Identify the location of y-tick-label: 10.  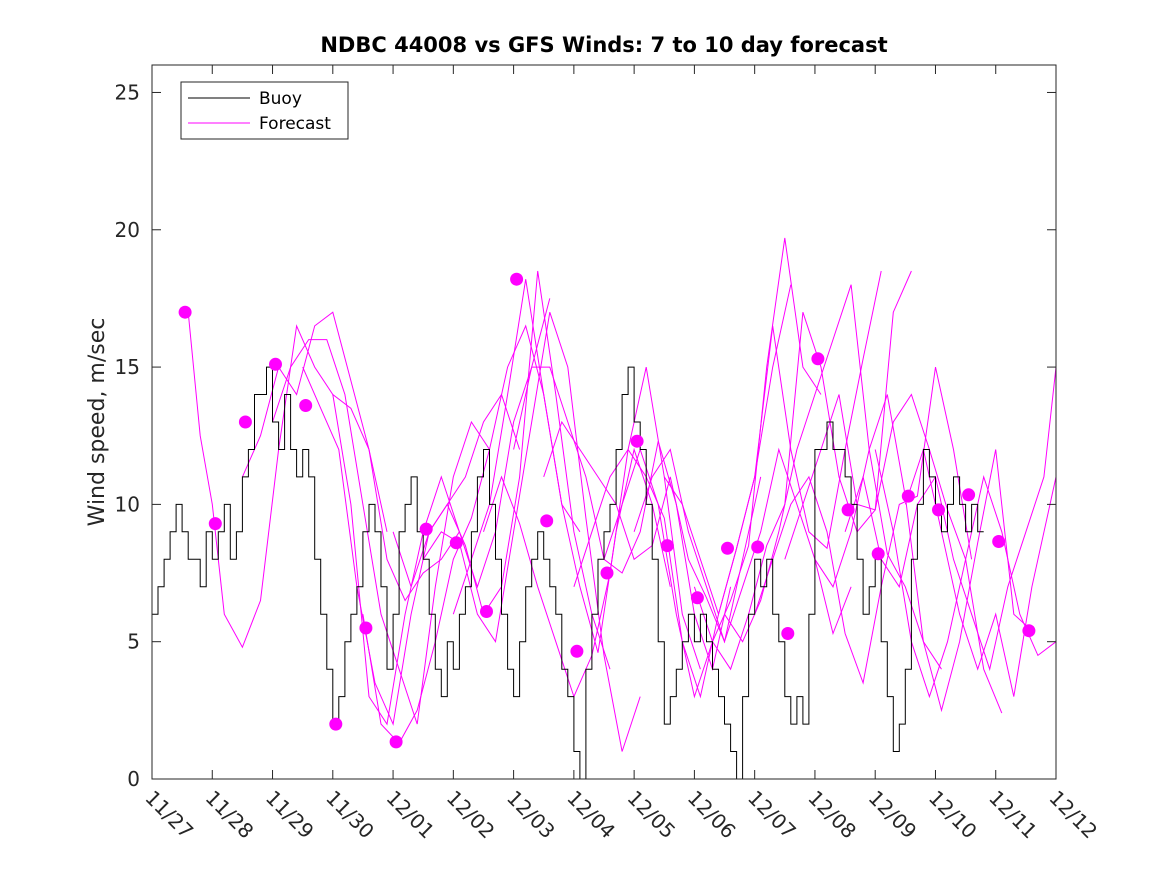
(127, 504).